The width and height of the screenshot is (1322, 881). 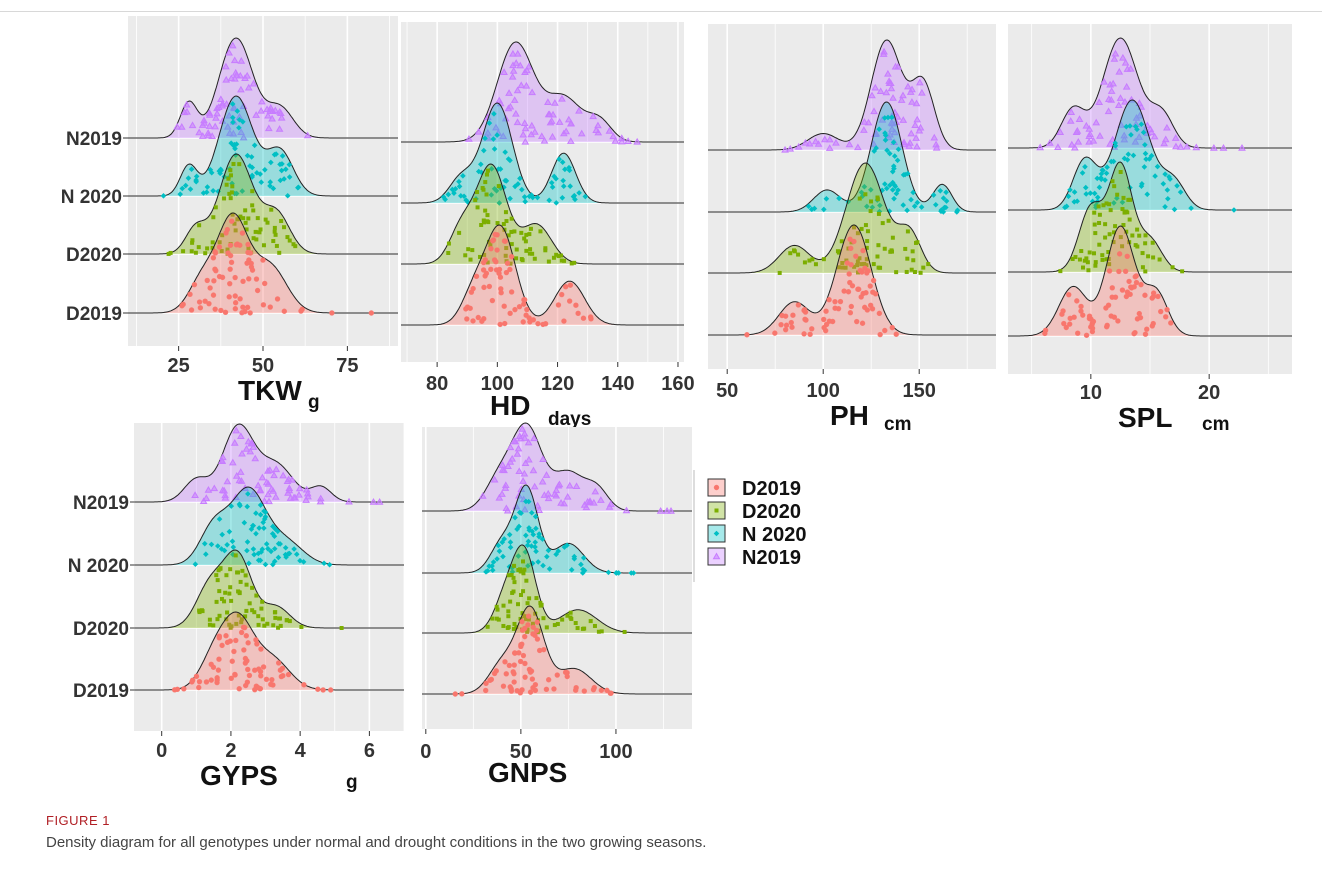 What do you see at coordinates (1209, 393) in the screenshot?
I see `x-tick-label: 20` at bounding box center [1209, 393].